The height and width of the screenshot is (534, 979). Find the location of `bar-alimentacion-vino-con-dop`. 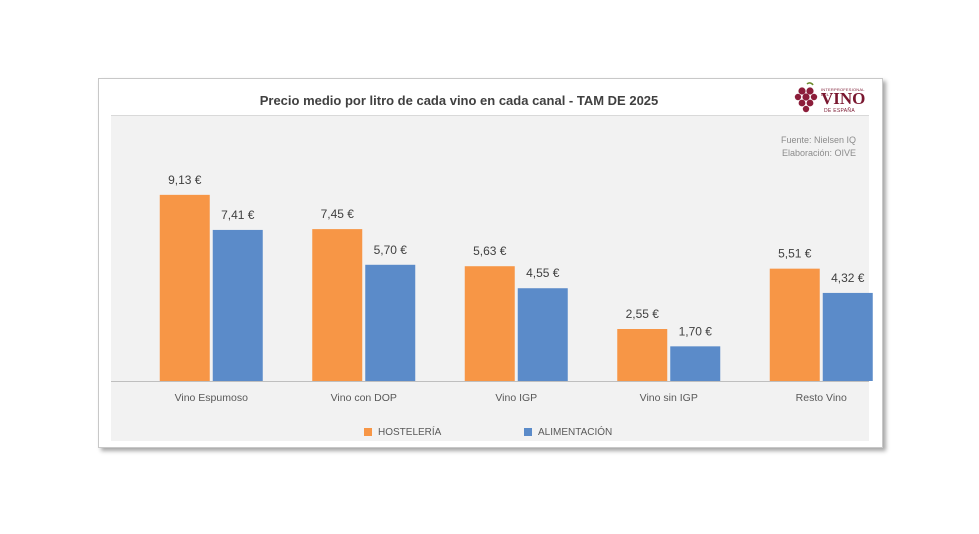

bar-alimentacion-vino-con-dop is located at coordinates (390, 322).